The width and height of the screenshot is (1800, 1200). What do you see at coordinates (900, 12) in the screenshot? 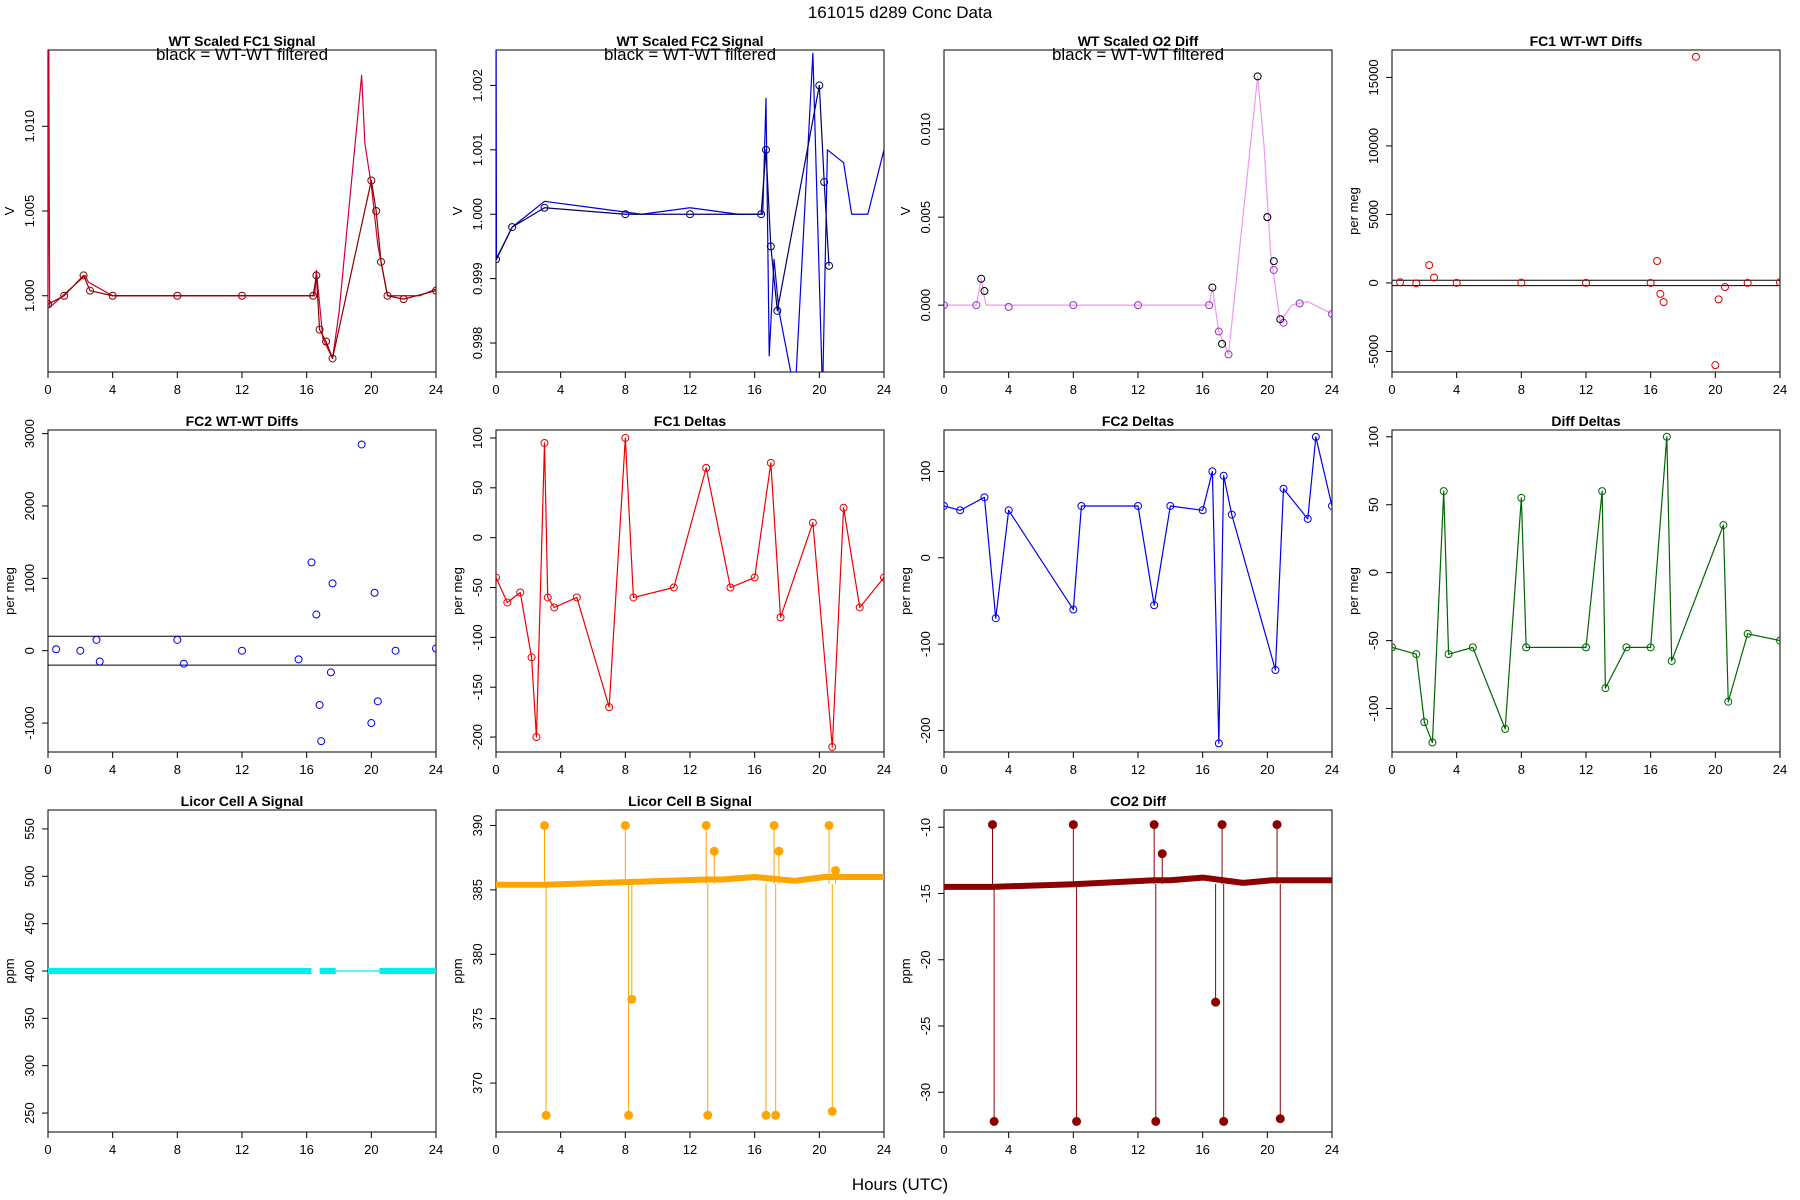
I see `figure-title: 161015 d289 Conc Data` at bounding box center [900, 12].